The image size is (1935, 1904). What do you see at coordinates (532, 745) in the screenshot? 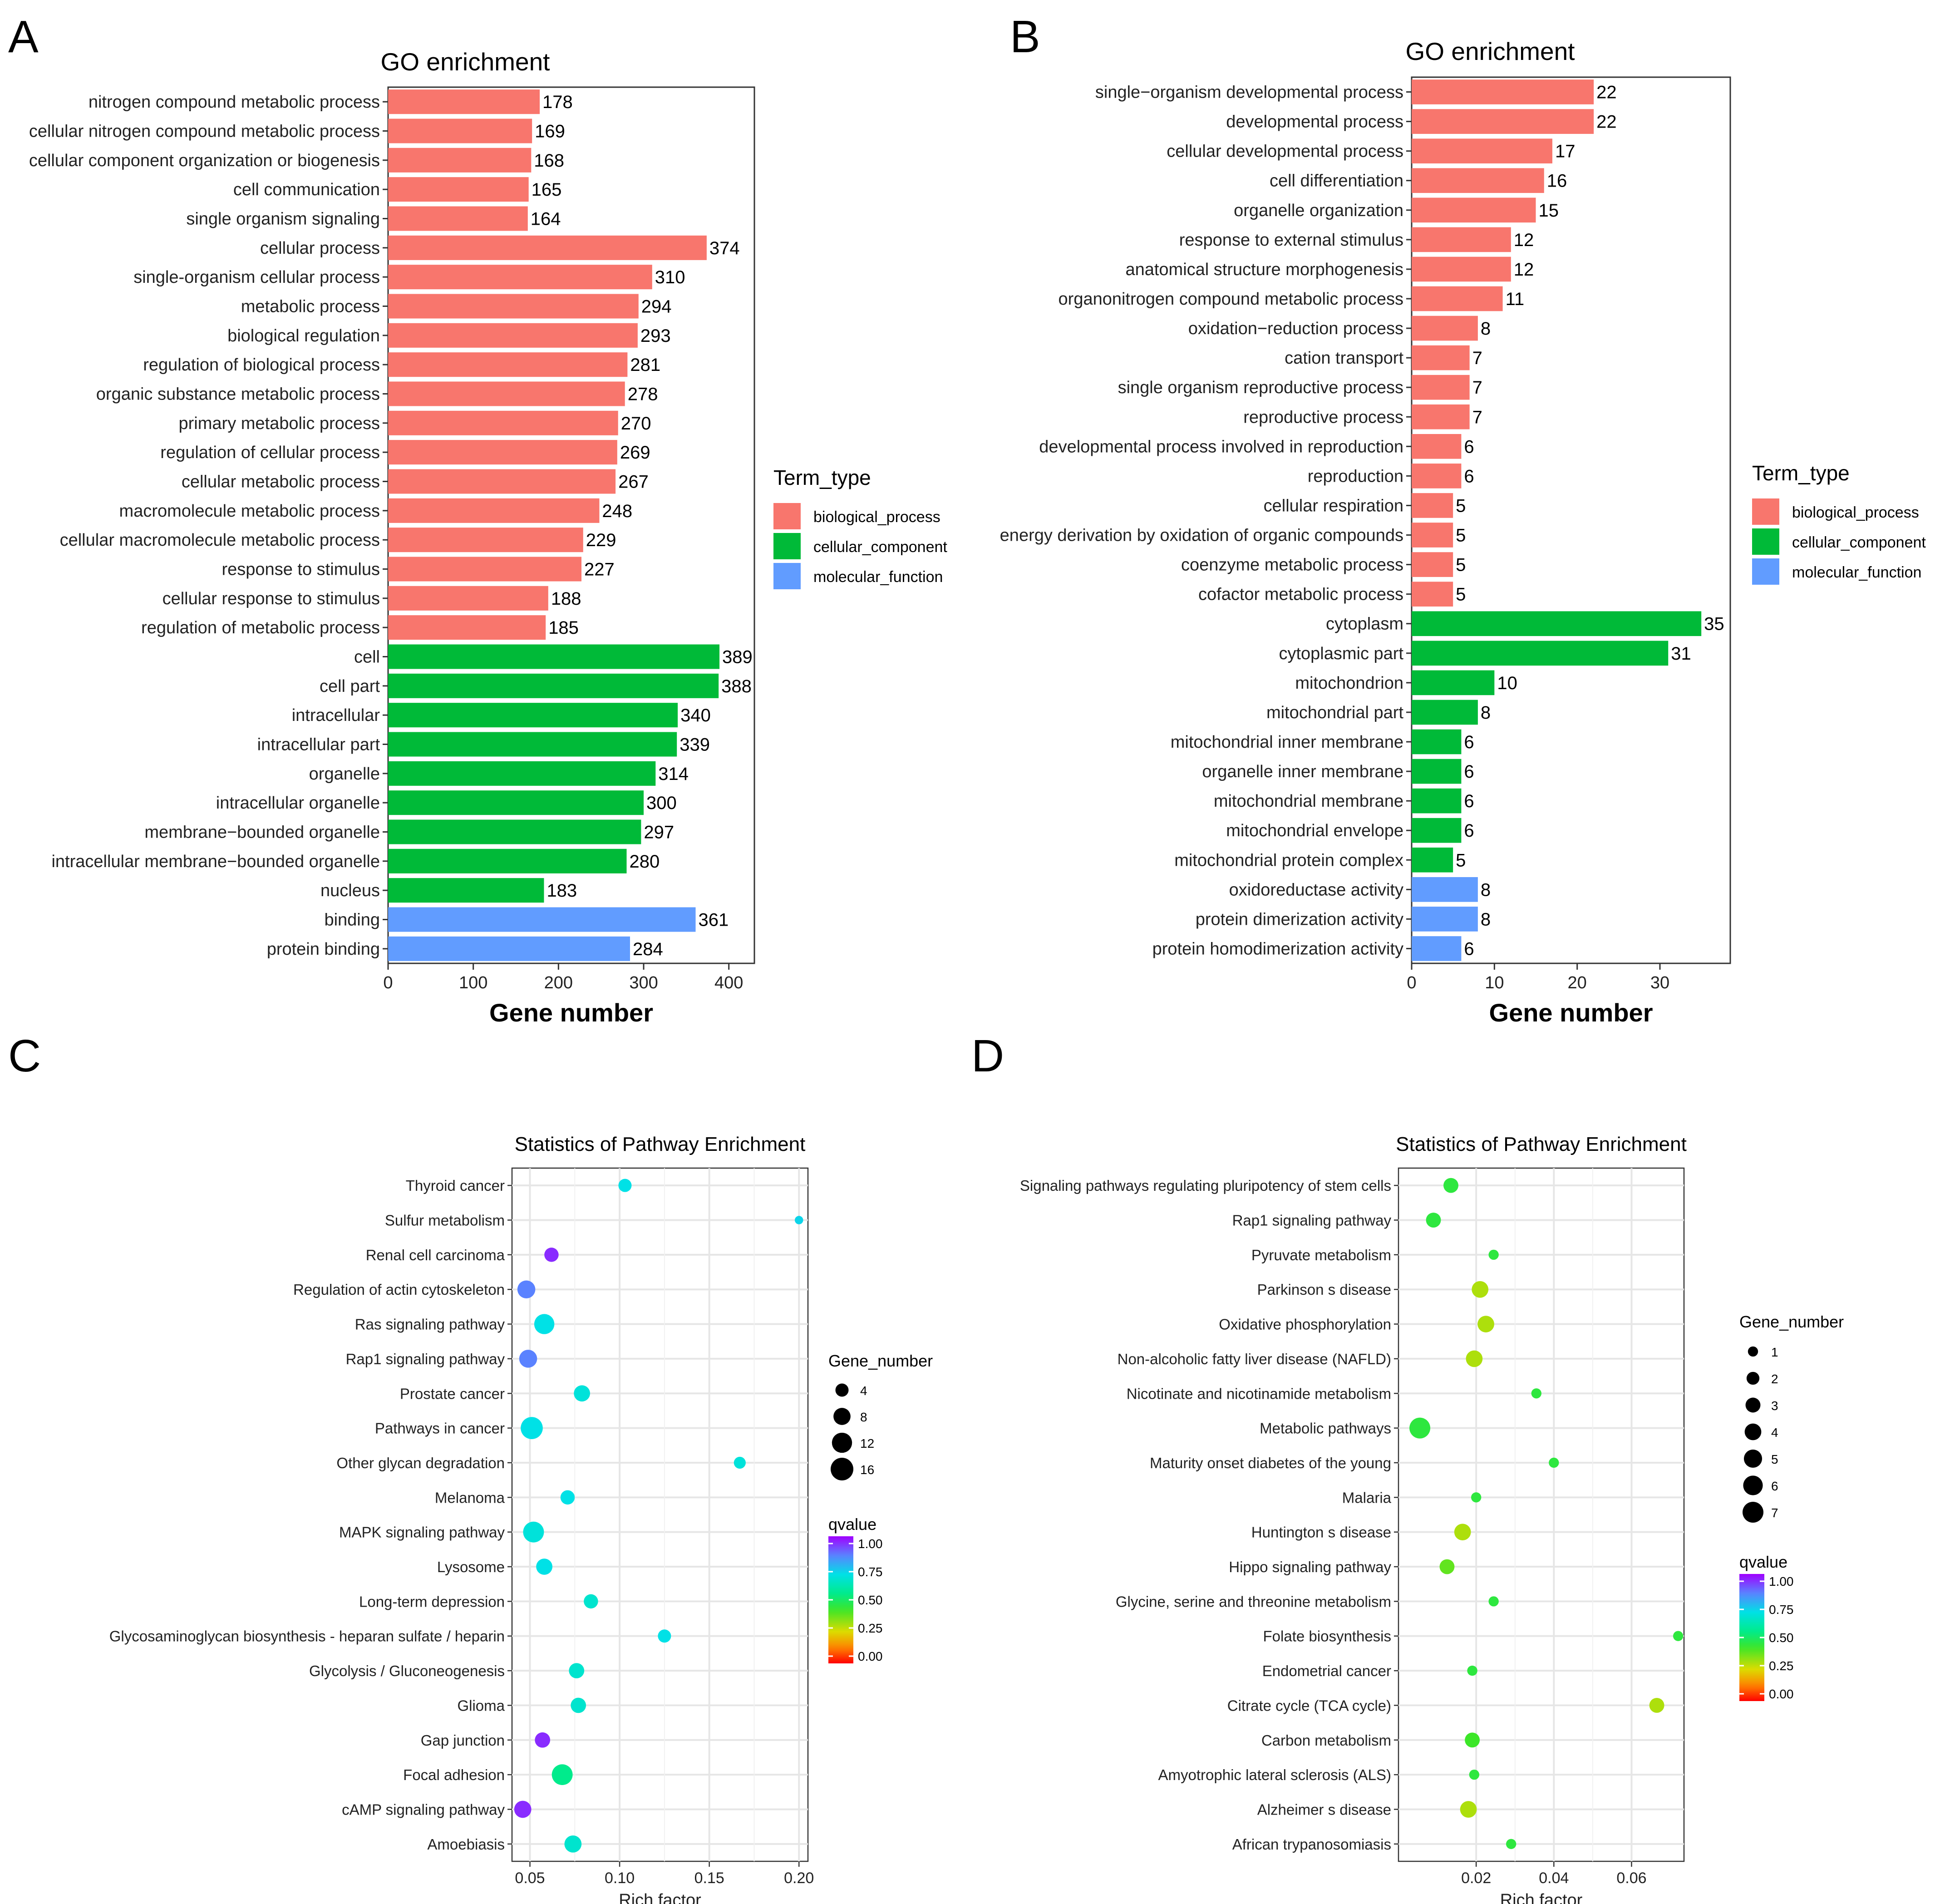
I see `bar-intracellular-part` at bounding box center [532, 745].